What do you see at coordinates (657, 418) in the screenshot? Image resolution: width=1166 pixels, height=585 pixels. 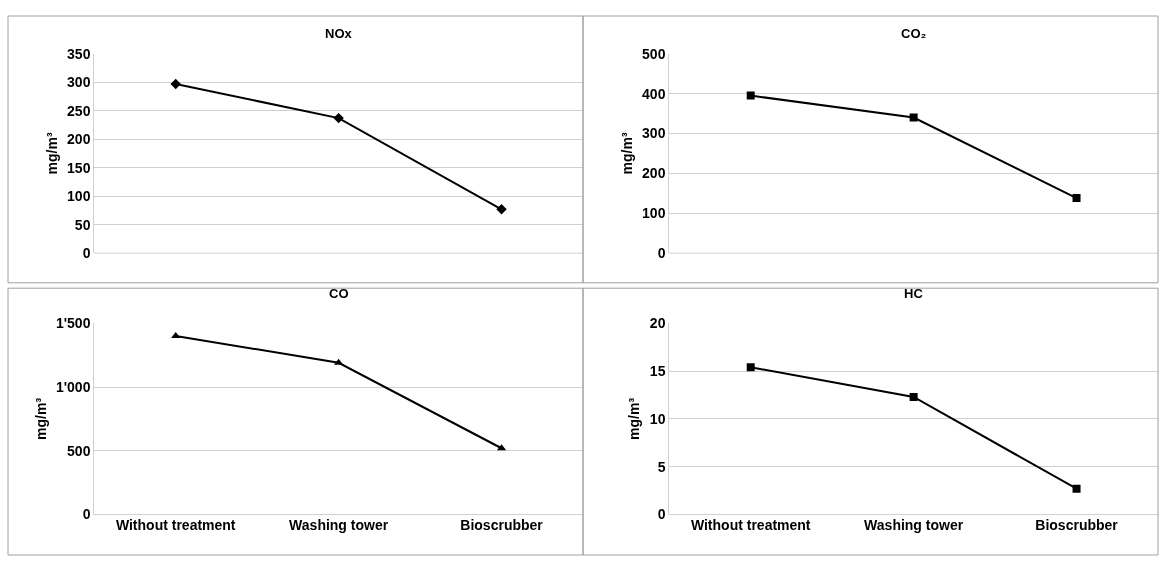 I see `y-tick-label: 10` at bounding box center [657, 418].